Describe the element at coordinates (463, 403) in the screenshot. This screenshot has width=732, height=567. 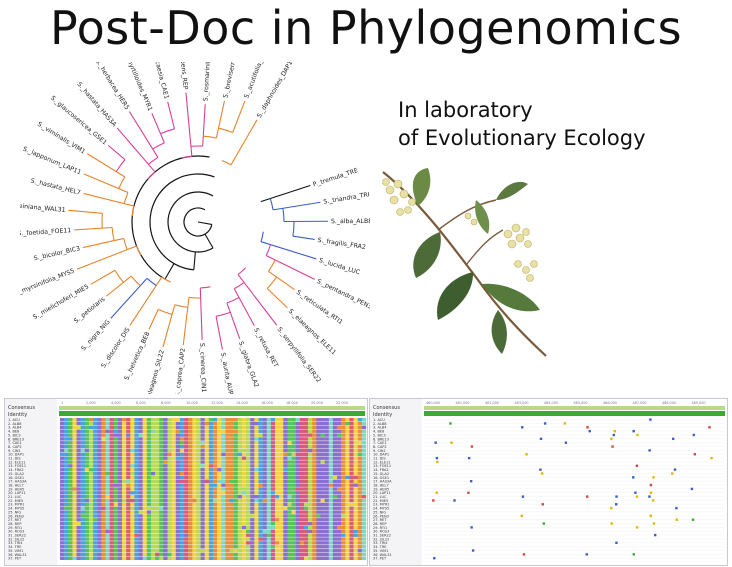
I see `ruler-tick-label: 461,000` at that location.